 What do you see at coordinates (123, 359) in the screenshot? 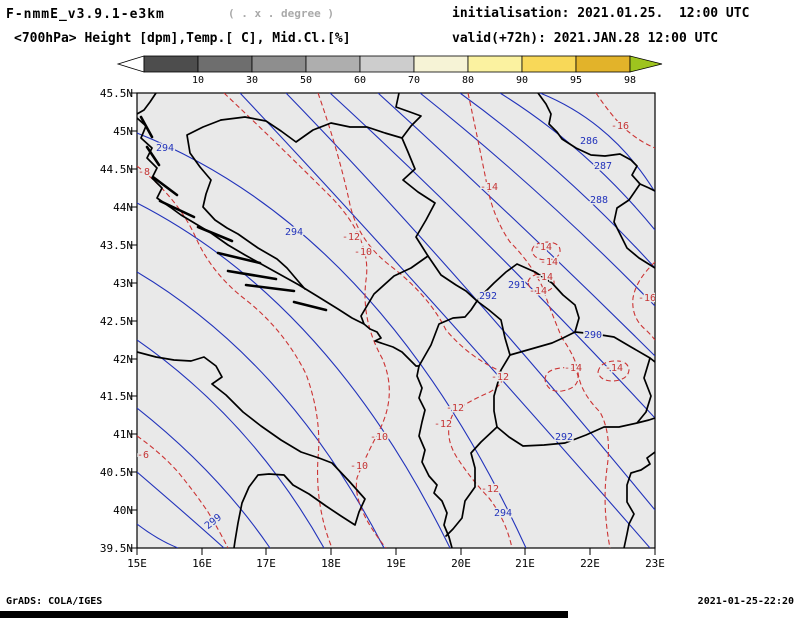
I see `lat-tick-label: 42N` at bounding box center [123, 359].